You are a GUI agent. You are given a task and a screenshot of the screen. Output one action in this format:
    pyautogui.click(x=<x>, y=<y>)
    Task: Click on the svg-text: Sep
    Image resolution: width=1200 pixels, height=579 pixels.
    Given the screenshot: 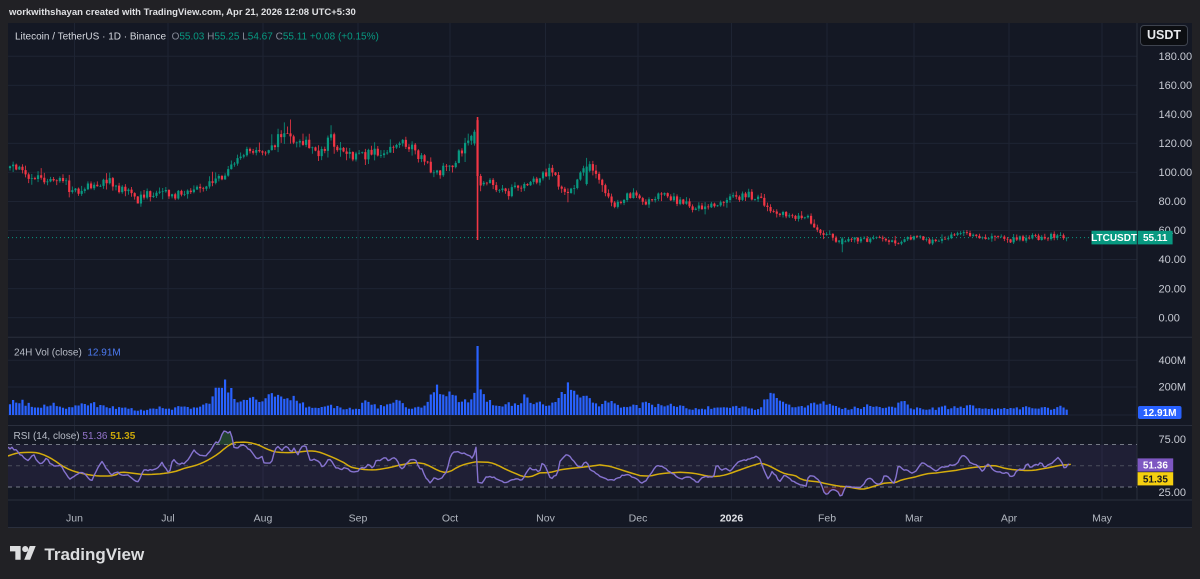 What is the action you would take?
    pyautogui.click(x=358, y=519)
    